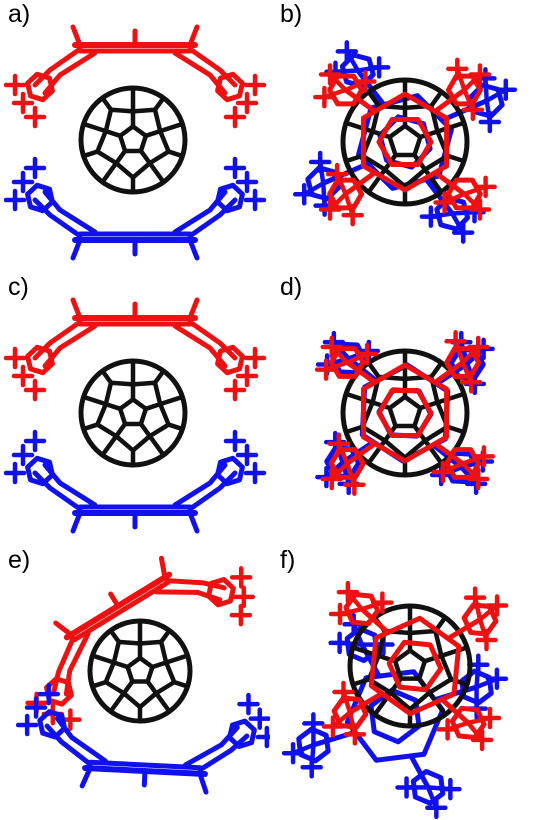 Image resolution: width=540 pixels, height=820 pixels. Describe the element at coordinates (288, 560) in the screenshot. I see `panel-label: f)` at that location.